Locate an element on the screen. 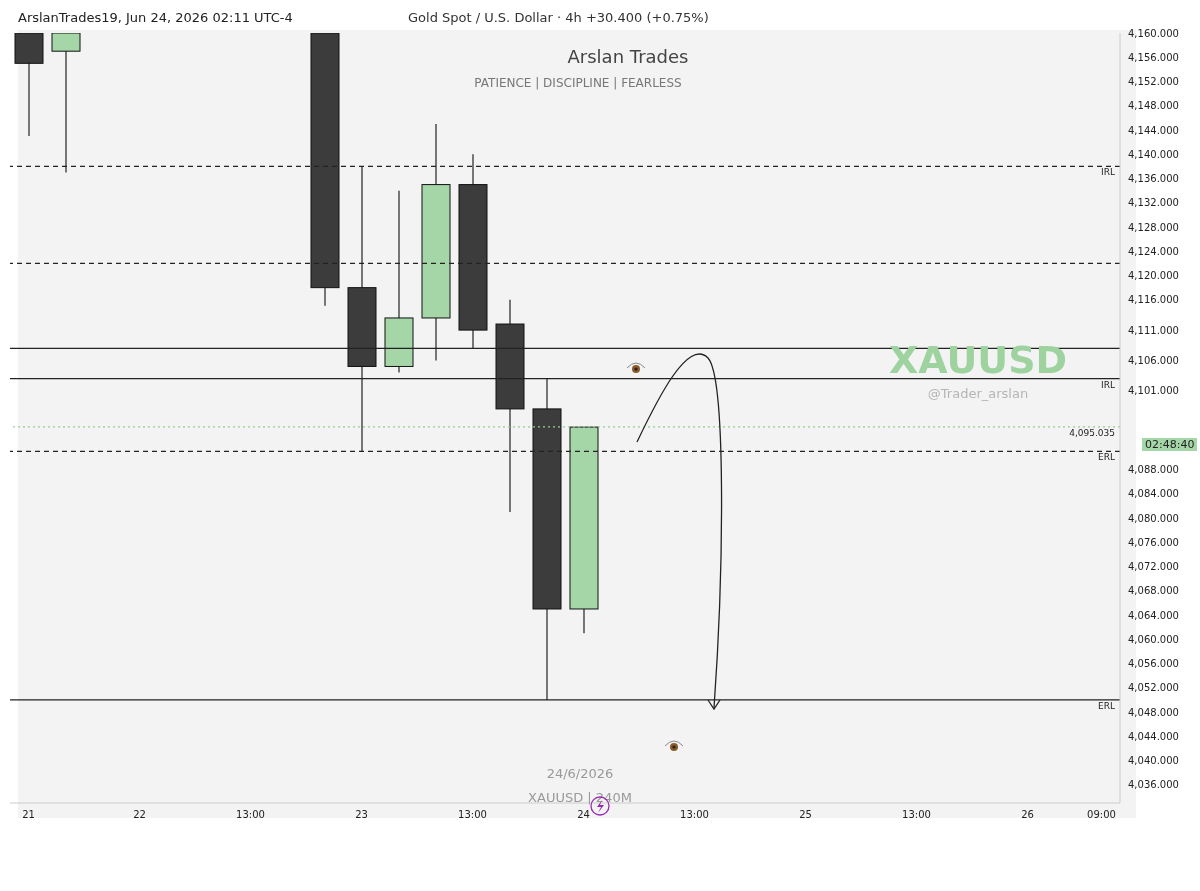 The height and width of the screenshot is (891, 1200). y-tick-label: 4,144.000 is located at coordinates (1153, 130).